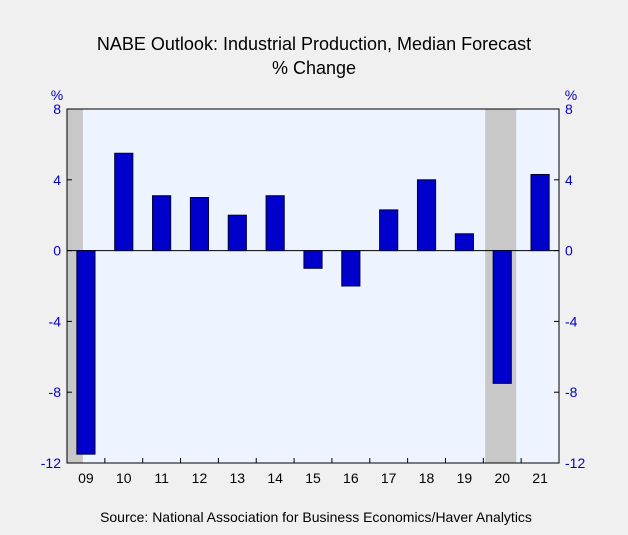  I want to click on y-axis-unit-left: %, so click(57, 95).